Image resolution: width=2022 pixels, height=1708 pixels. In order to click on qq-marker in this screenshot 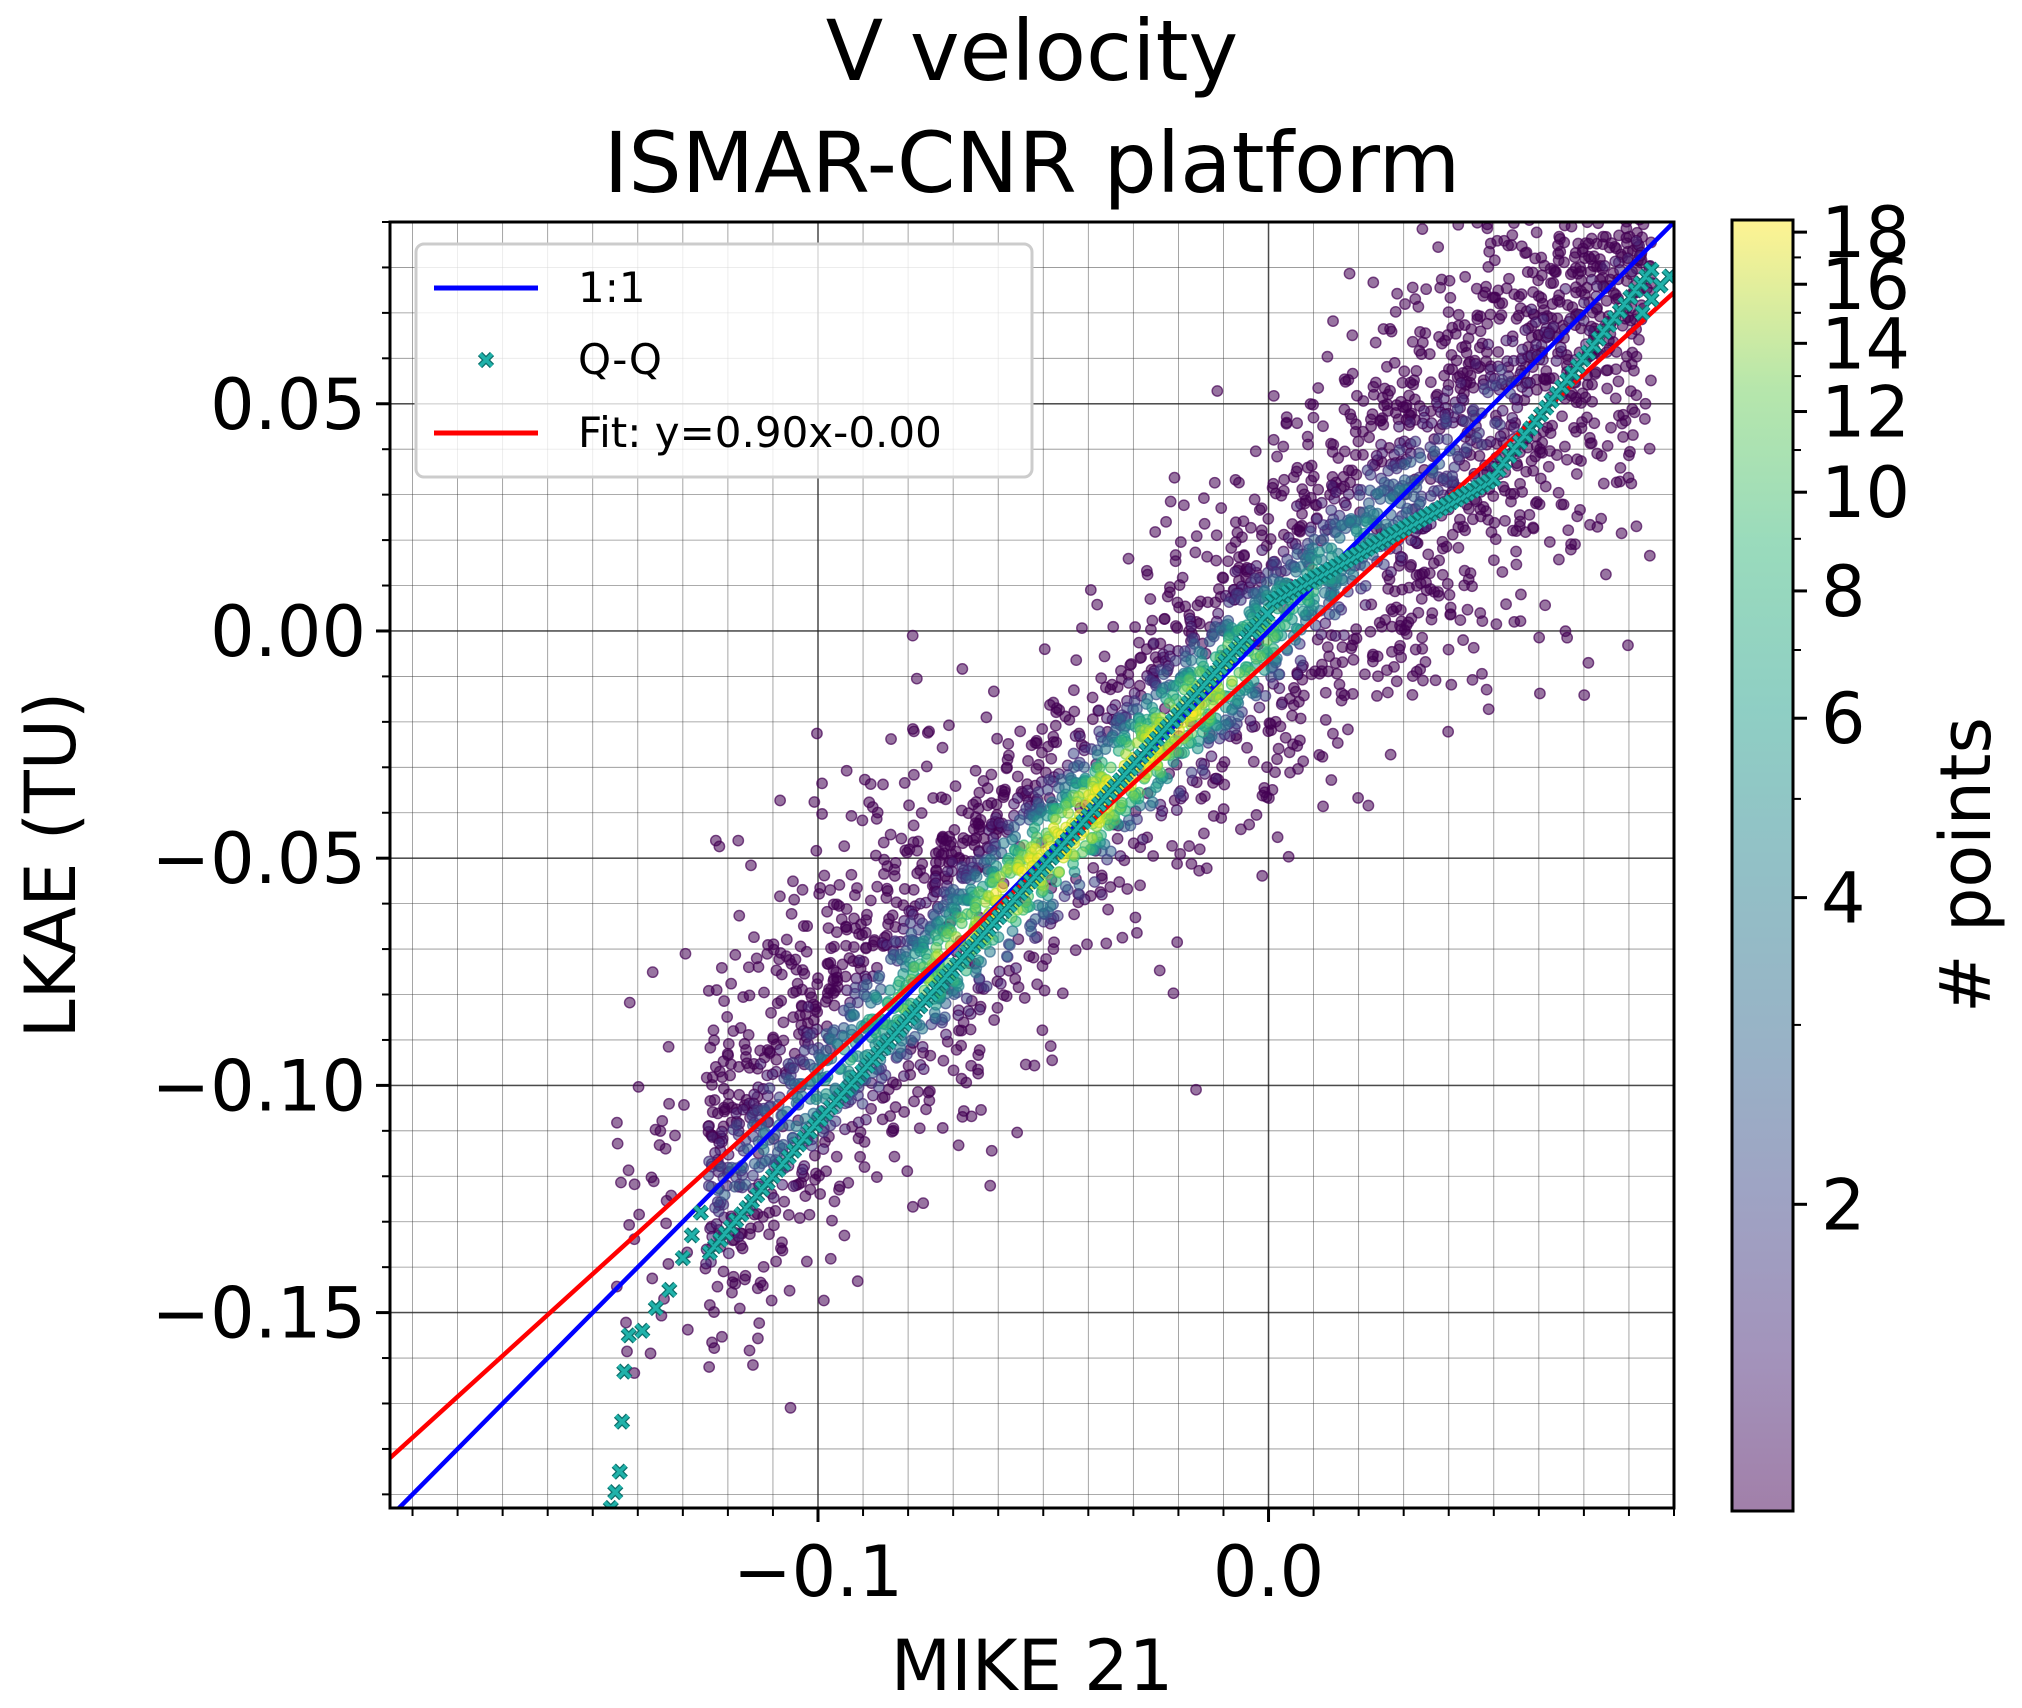, I will do `click(624, 1371)`.